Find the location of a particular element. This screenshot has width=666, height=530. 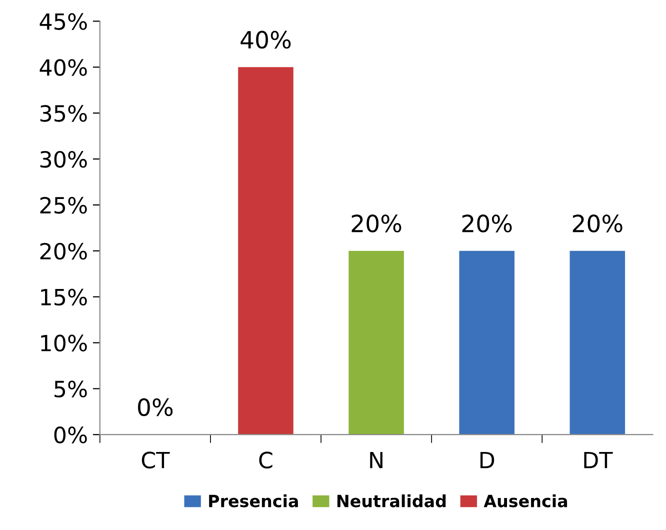

y-tick-label: 10% is located at coordinates (64, 343).